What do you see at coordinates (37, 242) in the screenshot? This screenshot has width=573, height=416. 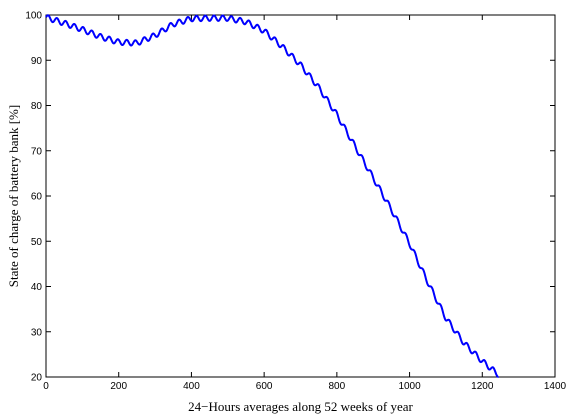 I see `y-tick-label: 50` at bounding box center [37, 242].